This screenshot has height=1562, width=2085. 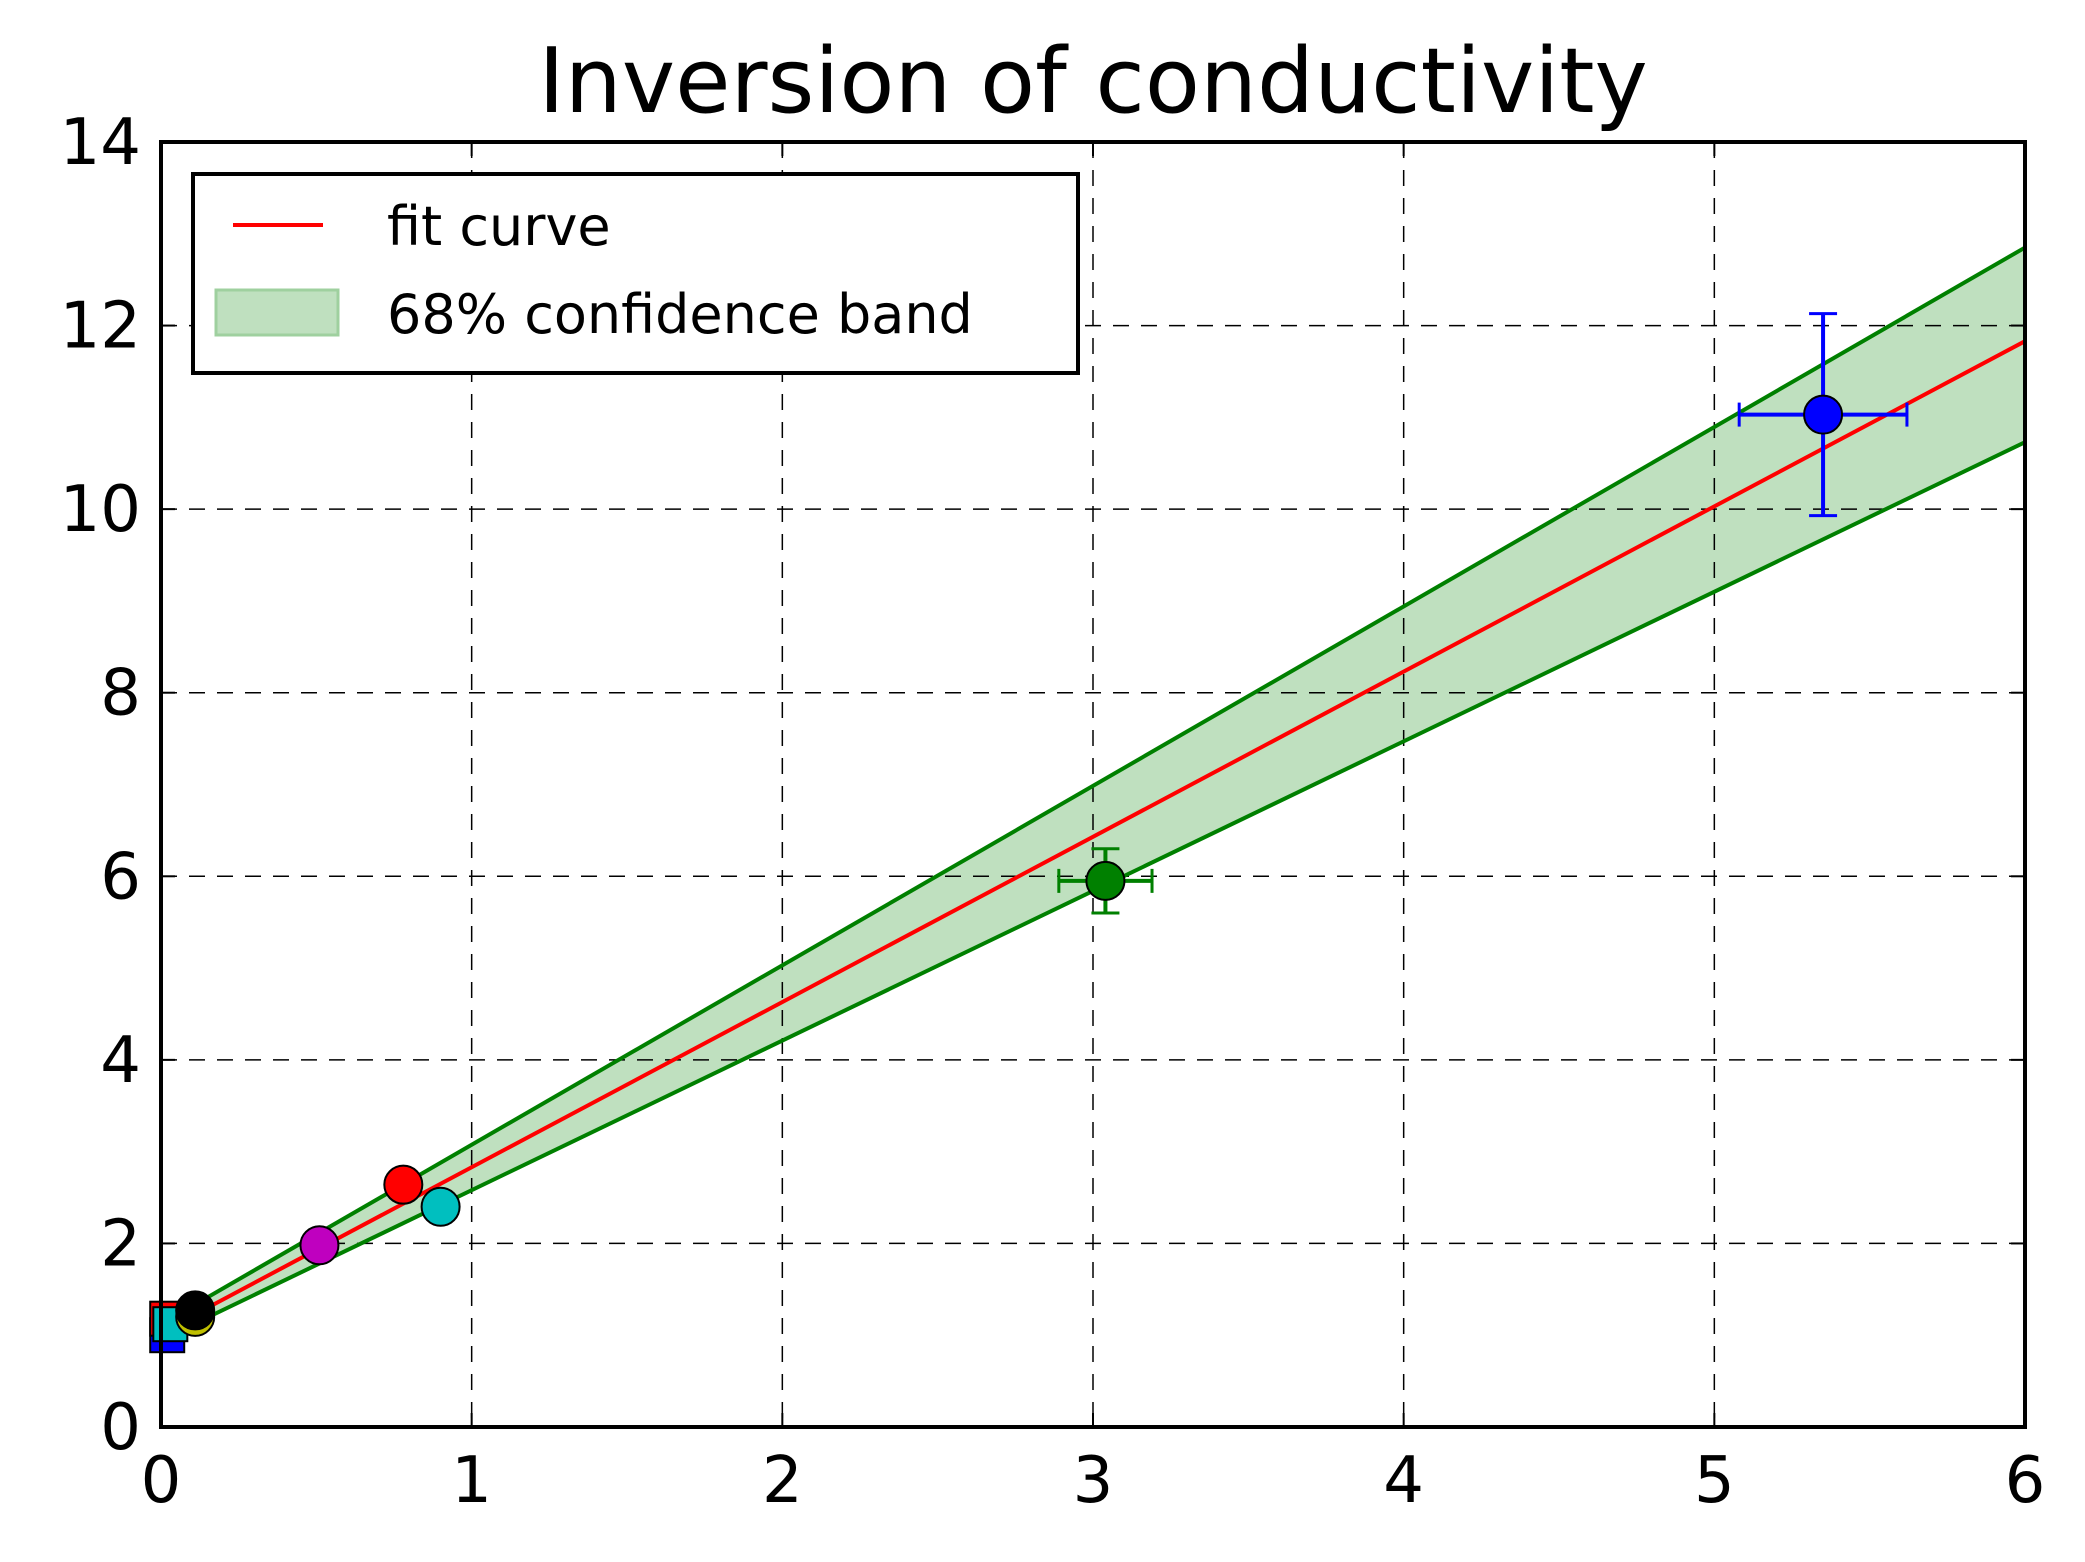 I want to click on x-tick-label: 5, so click(x=1714, y=1481).